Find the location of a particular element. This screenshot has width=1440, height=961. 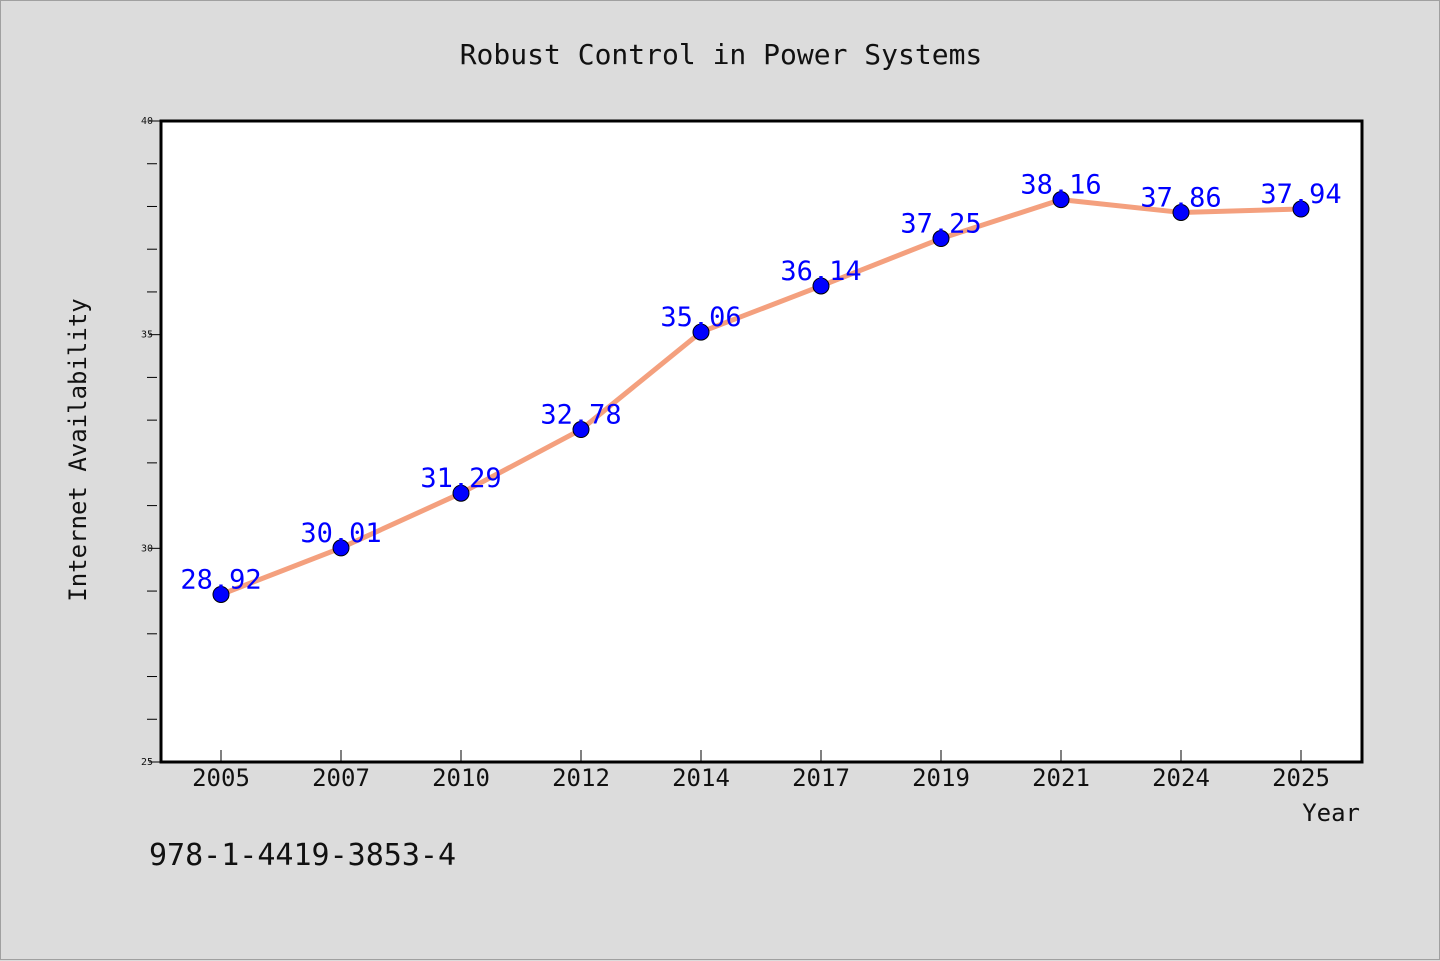

y-tick-label: 35 is located at coordinates (147, 335).